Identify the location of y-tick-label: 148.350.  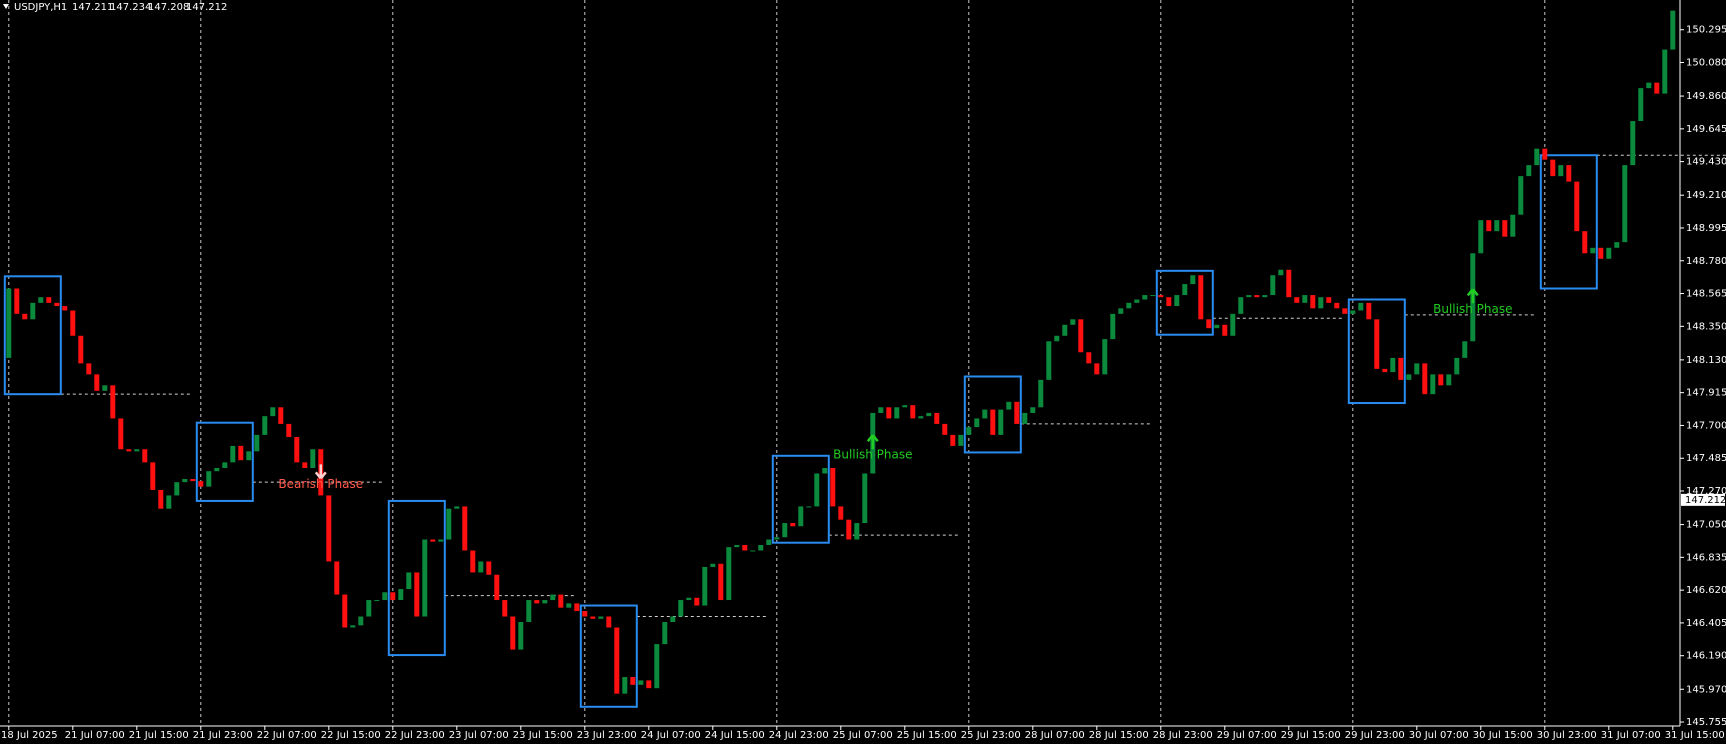
(1706, 326).